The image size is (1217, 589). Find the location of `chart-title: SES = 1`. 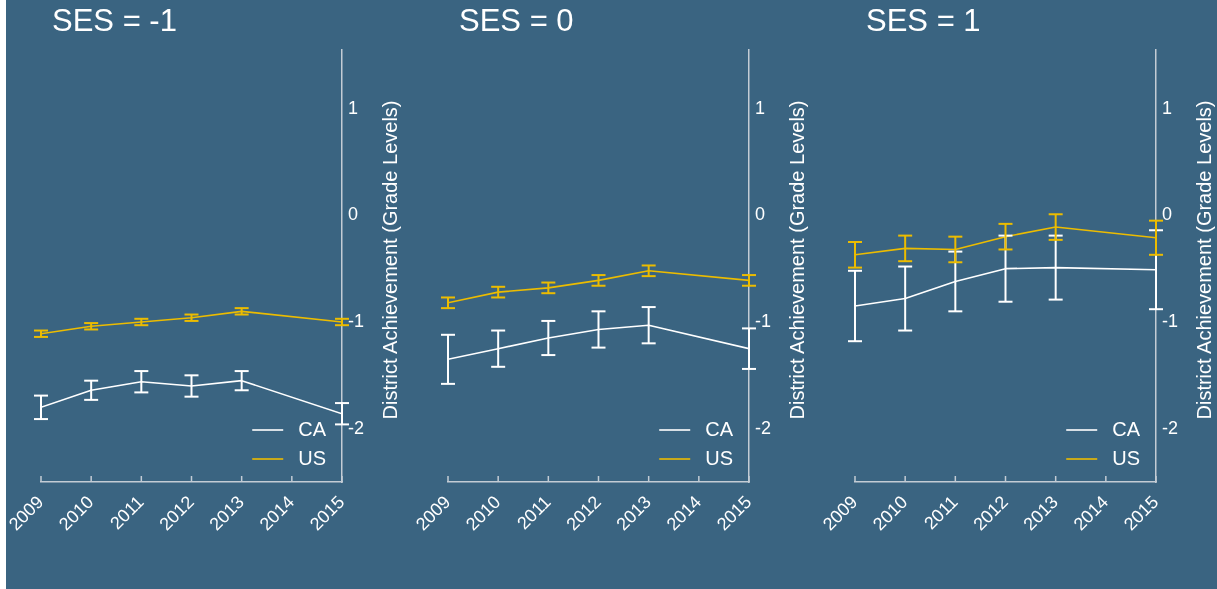

chart-title: SES = 1 is located at coordinates (923, 20).